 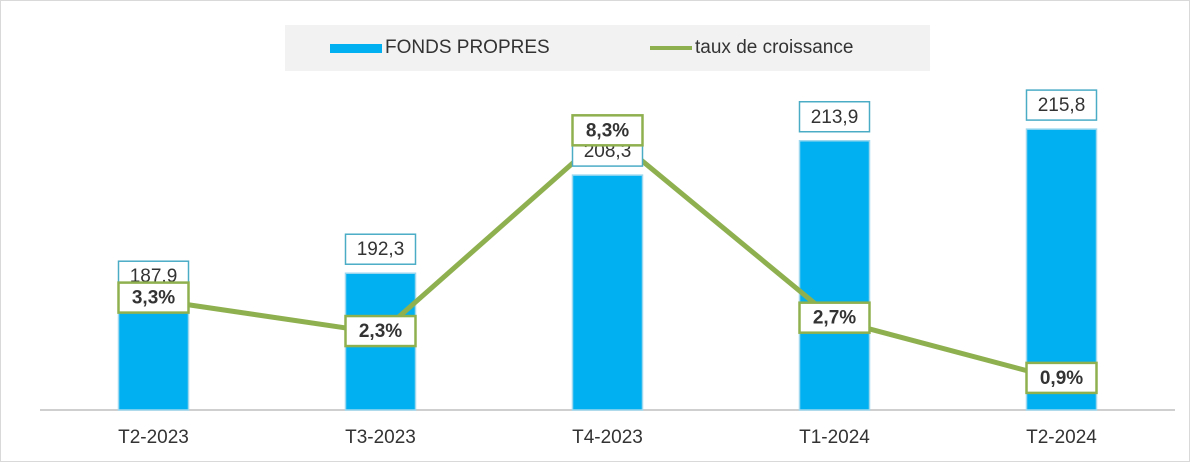 What do you see at coordinates (467, 47) in the screenshot?
I see `legend-label: FONDS PROPRES` at bounding box center [467, 47].